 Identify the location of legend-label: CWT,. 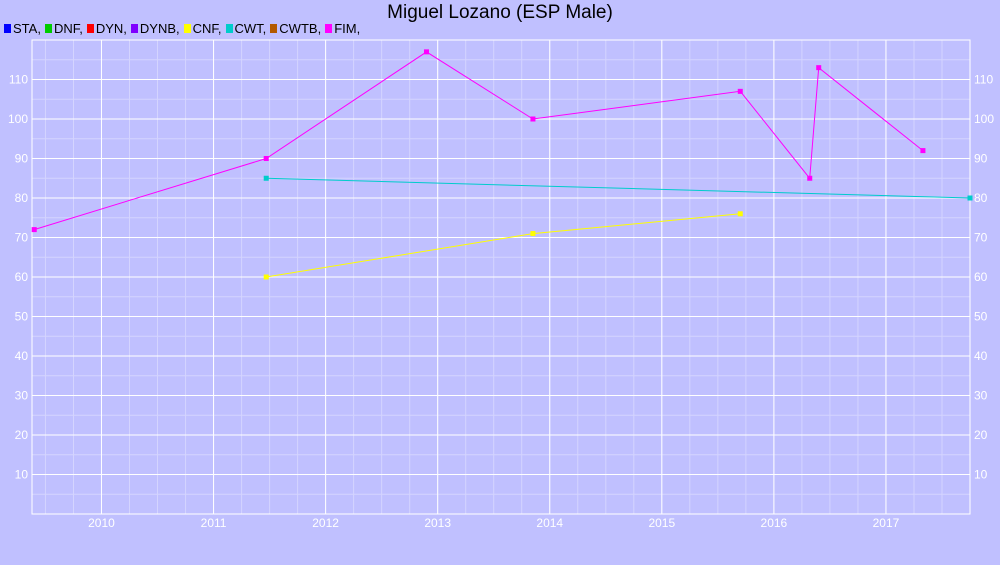
(250, 28).